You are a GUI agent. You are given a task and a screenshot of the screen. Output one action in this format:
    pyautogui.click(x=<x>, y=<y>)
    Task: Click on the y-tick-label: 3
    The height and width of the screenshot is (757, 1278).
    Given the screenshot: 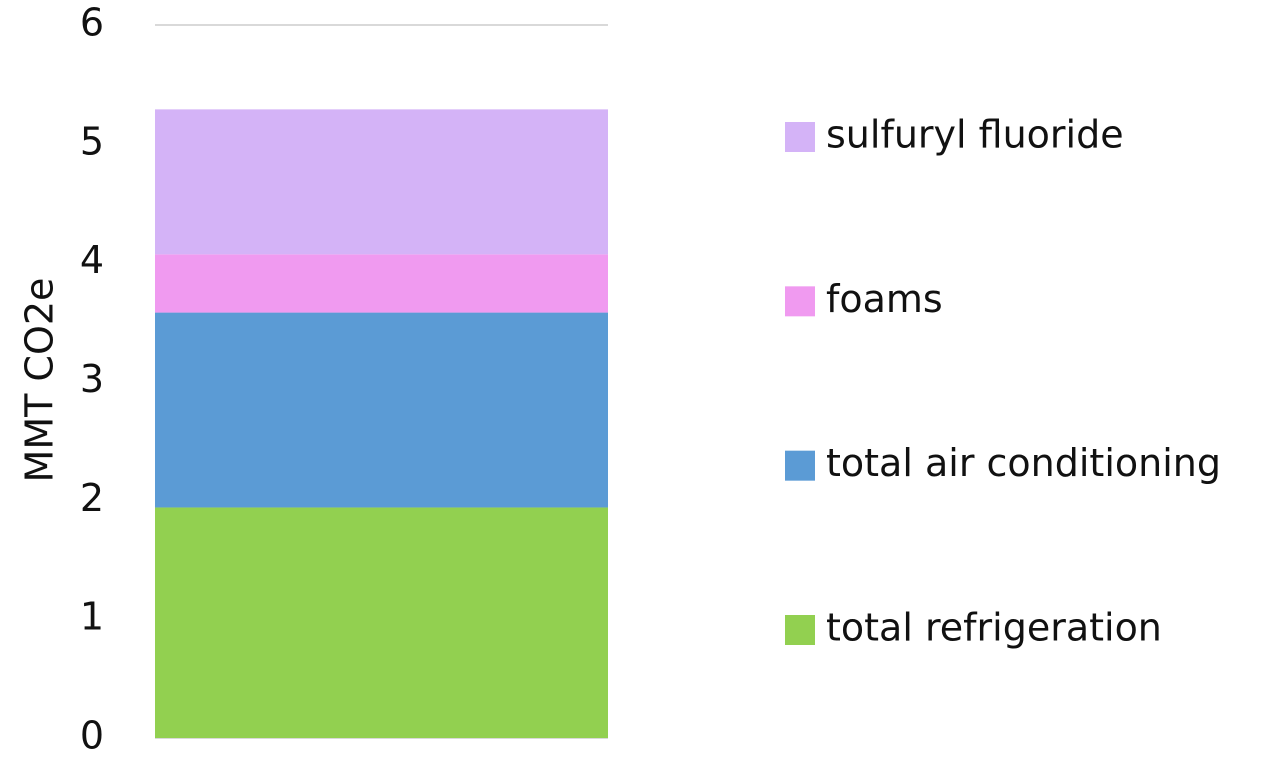 What is the action you would take?
    pyautogui.click(x=92, y=379)
    